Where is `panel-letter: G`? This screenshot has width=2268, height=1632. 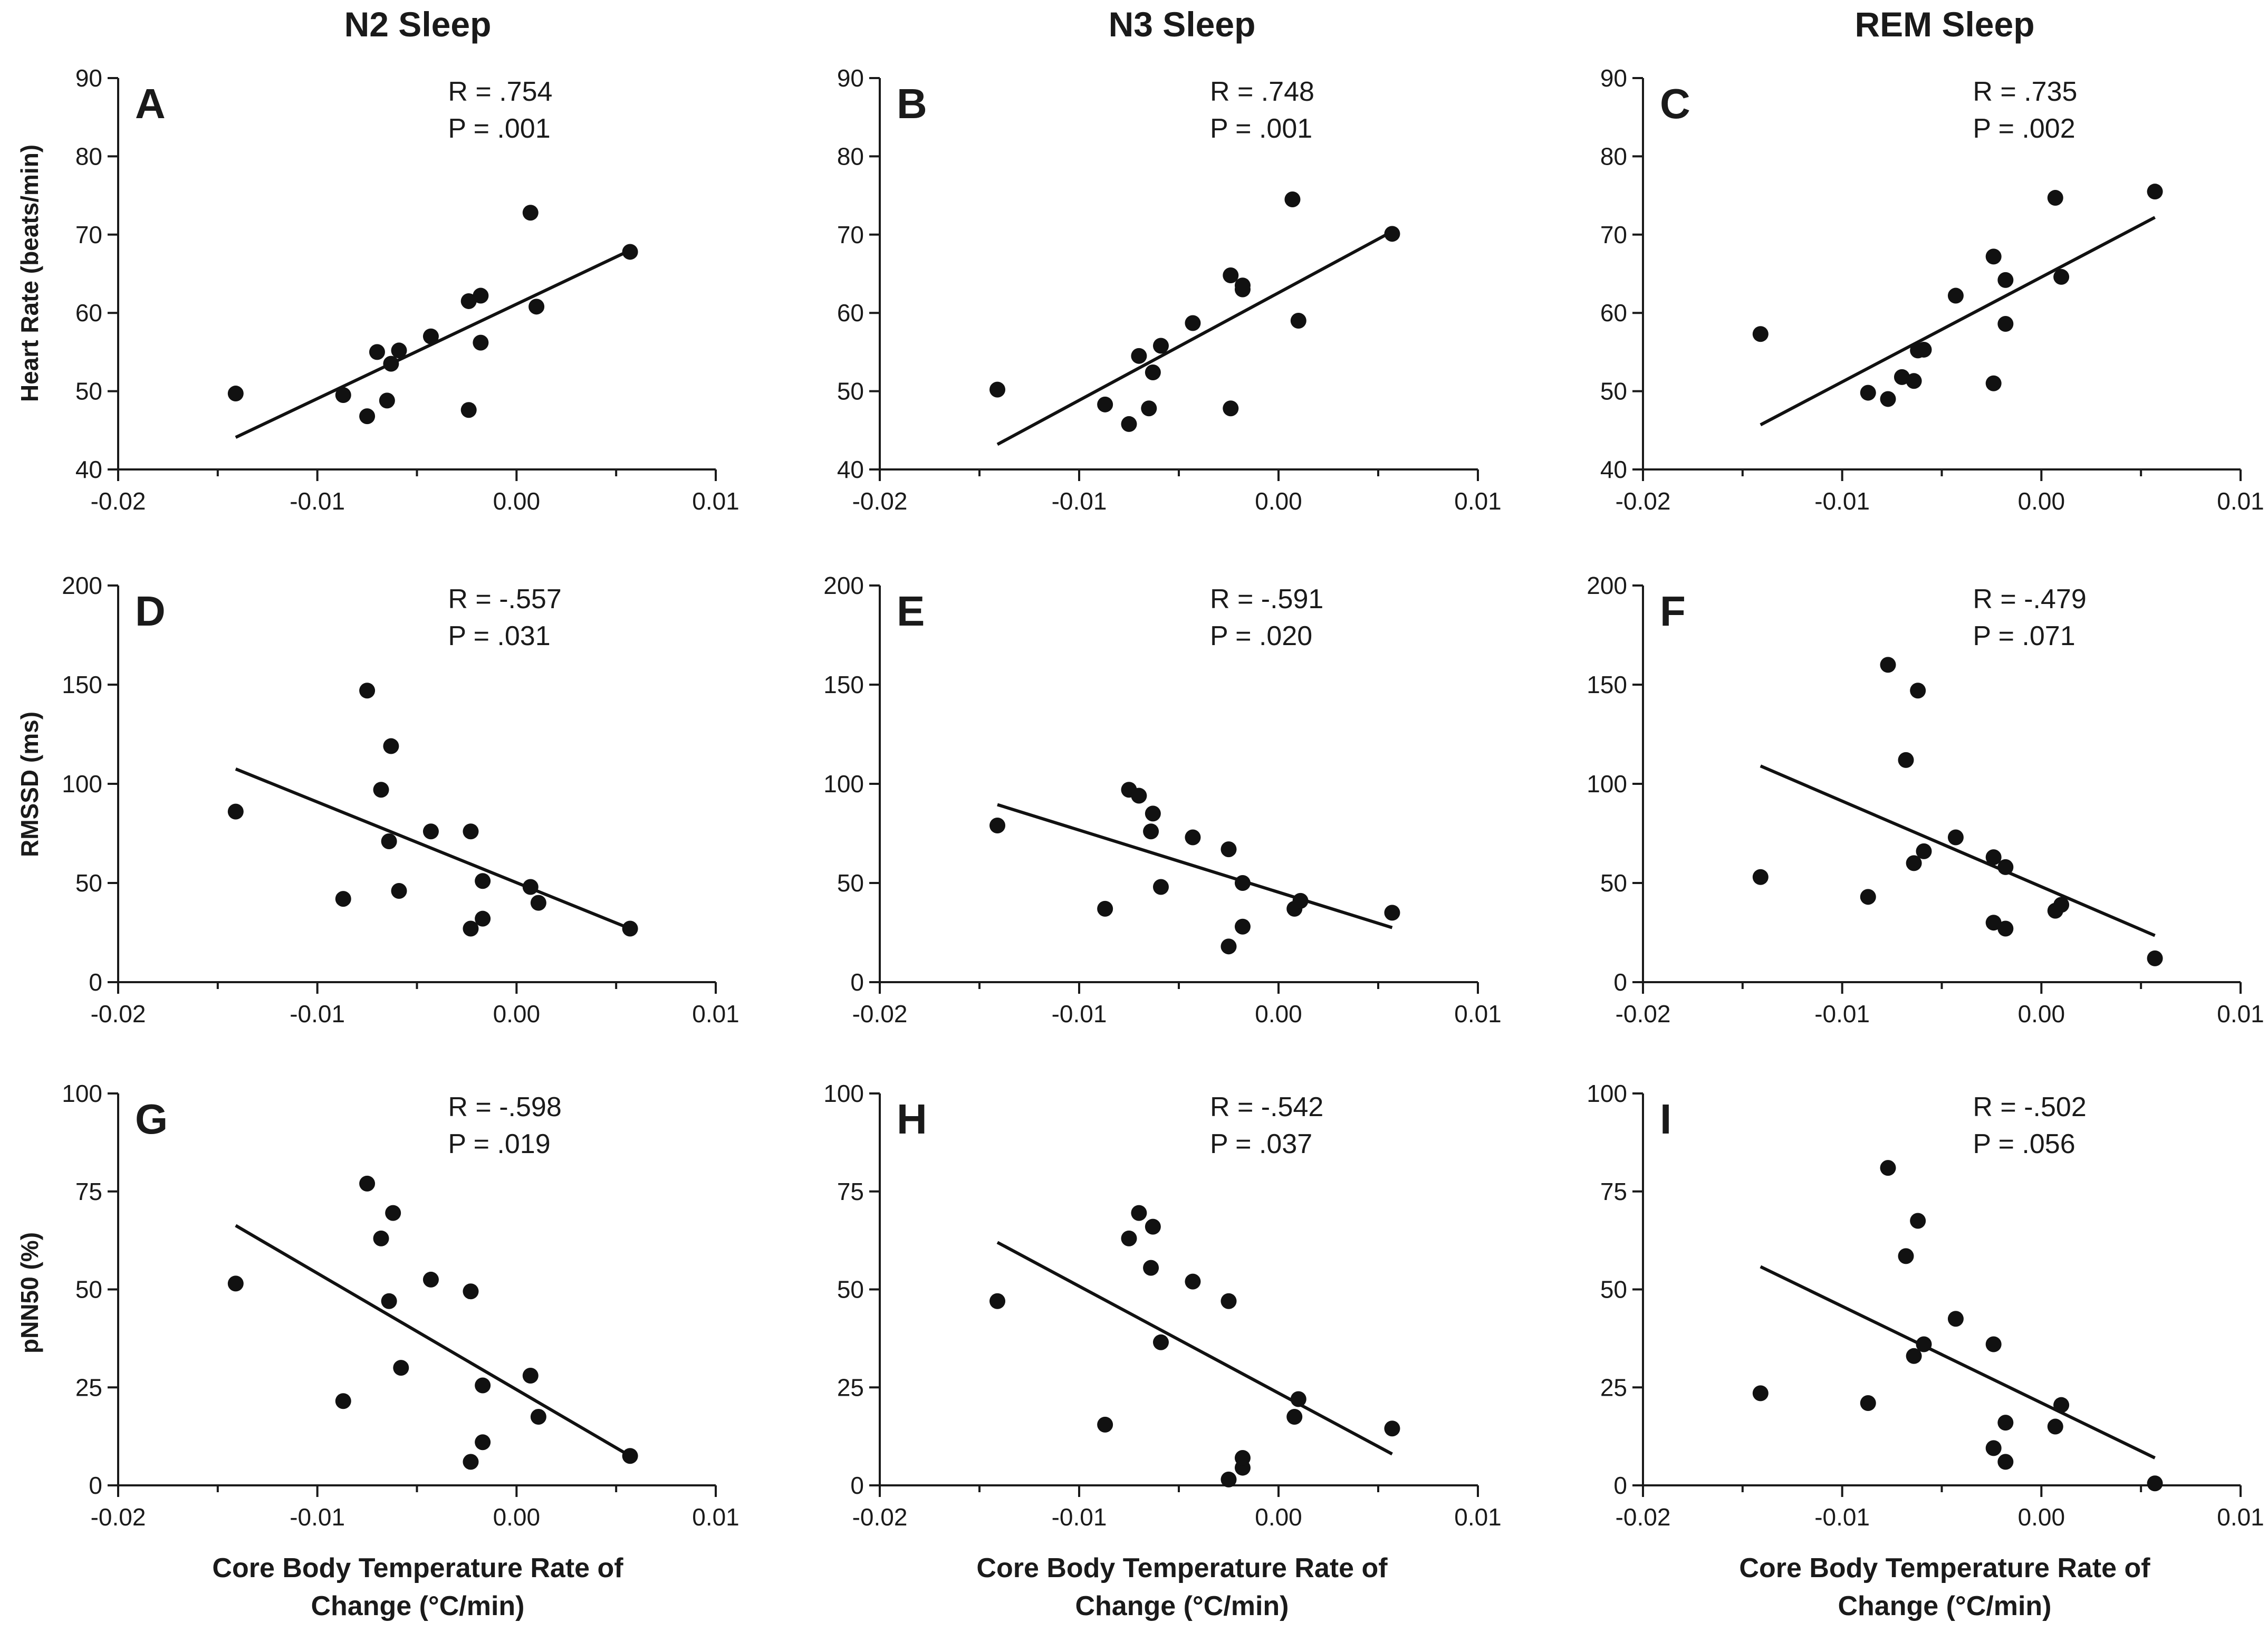 panel-letter: G is located at coordinates (151, 1119).